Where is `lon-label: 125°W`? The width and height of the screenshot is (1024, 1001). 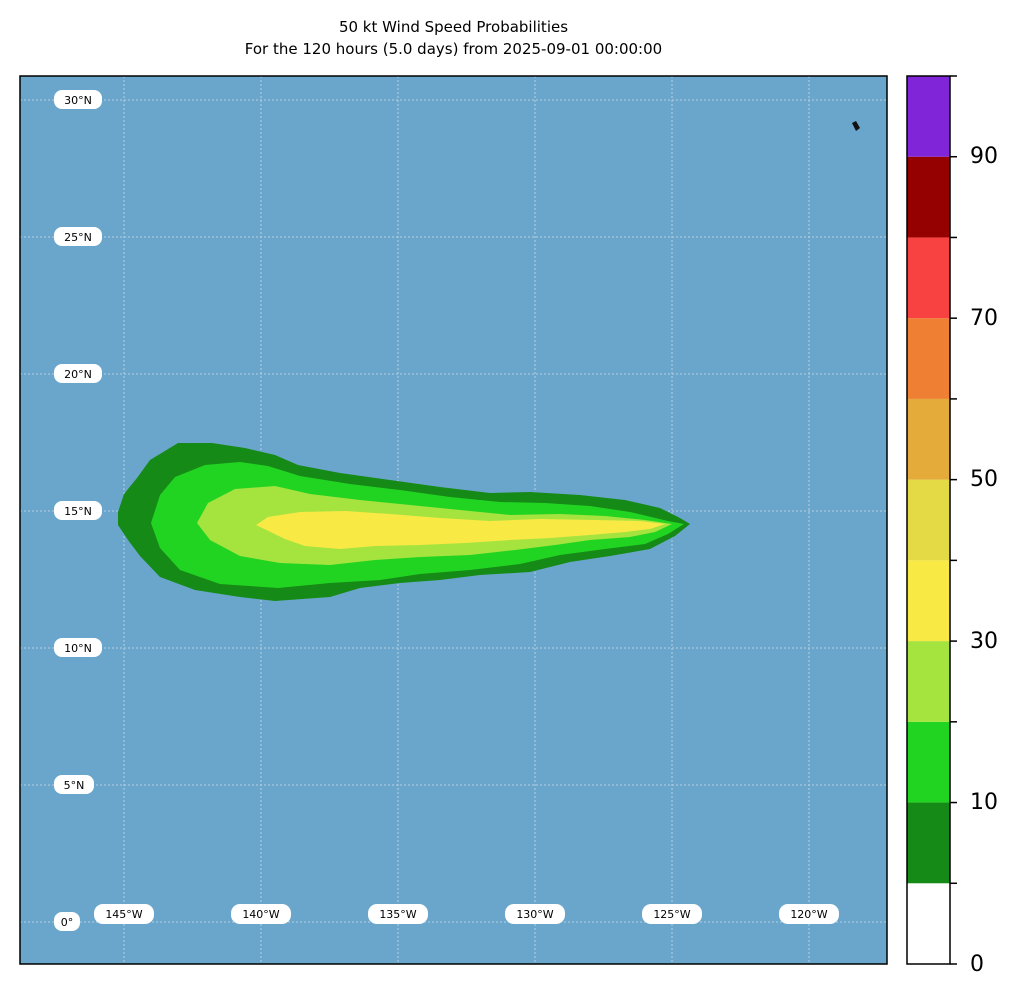
lon-label: 125°W is located at coordinates (671, 914).